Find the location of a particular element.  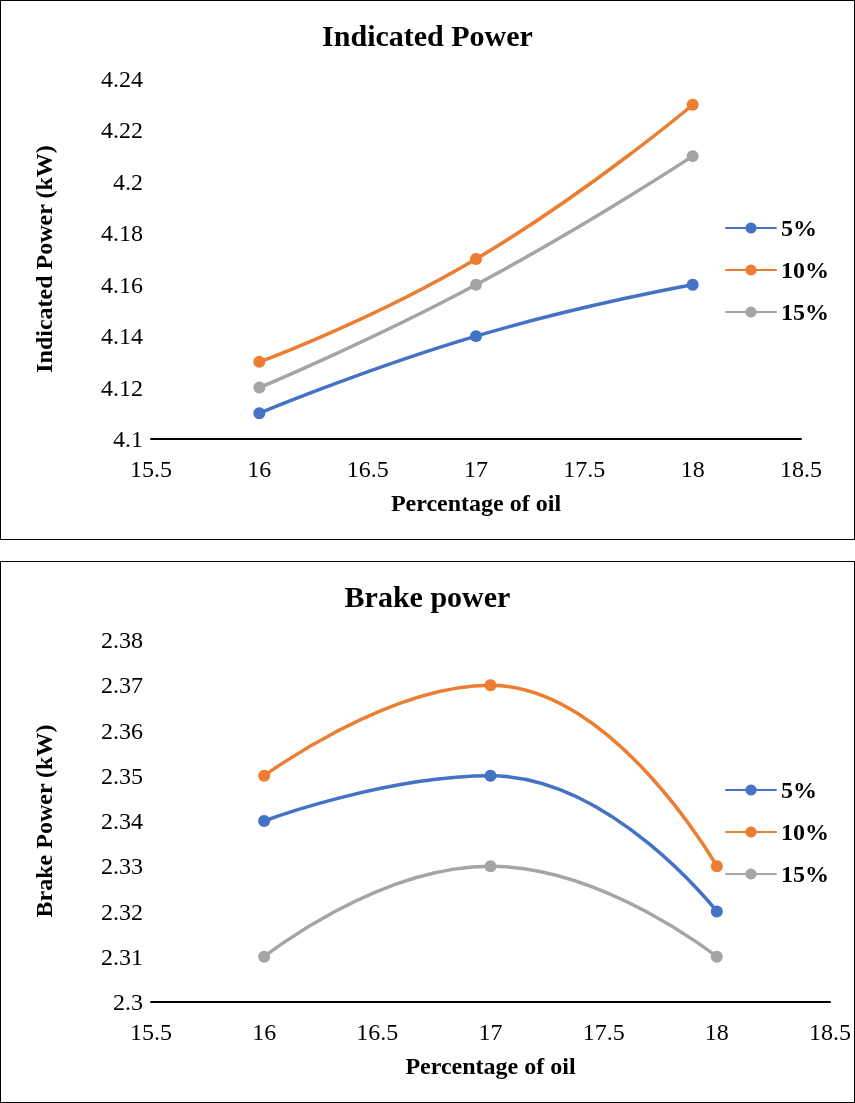

chart-title: Indicated Power is located at coordinates (427, 35).